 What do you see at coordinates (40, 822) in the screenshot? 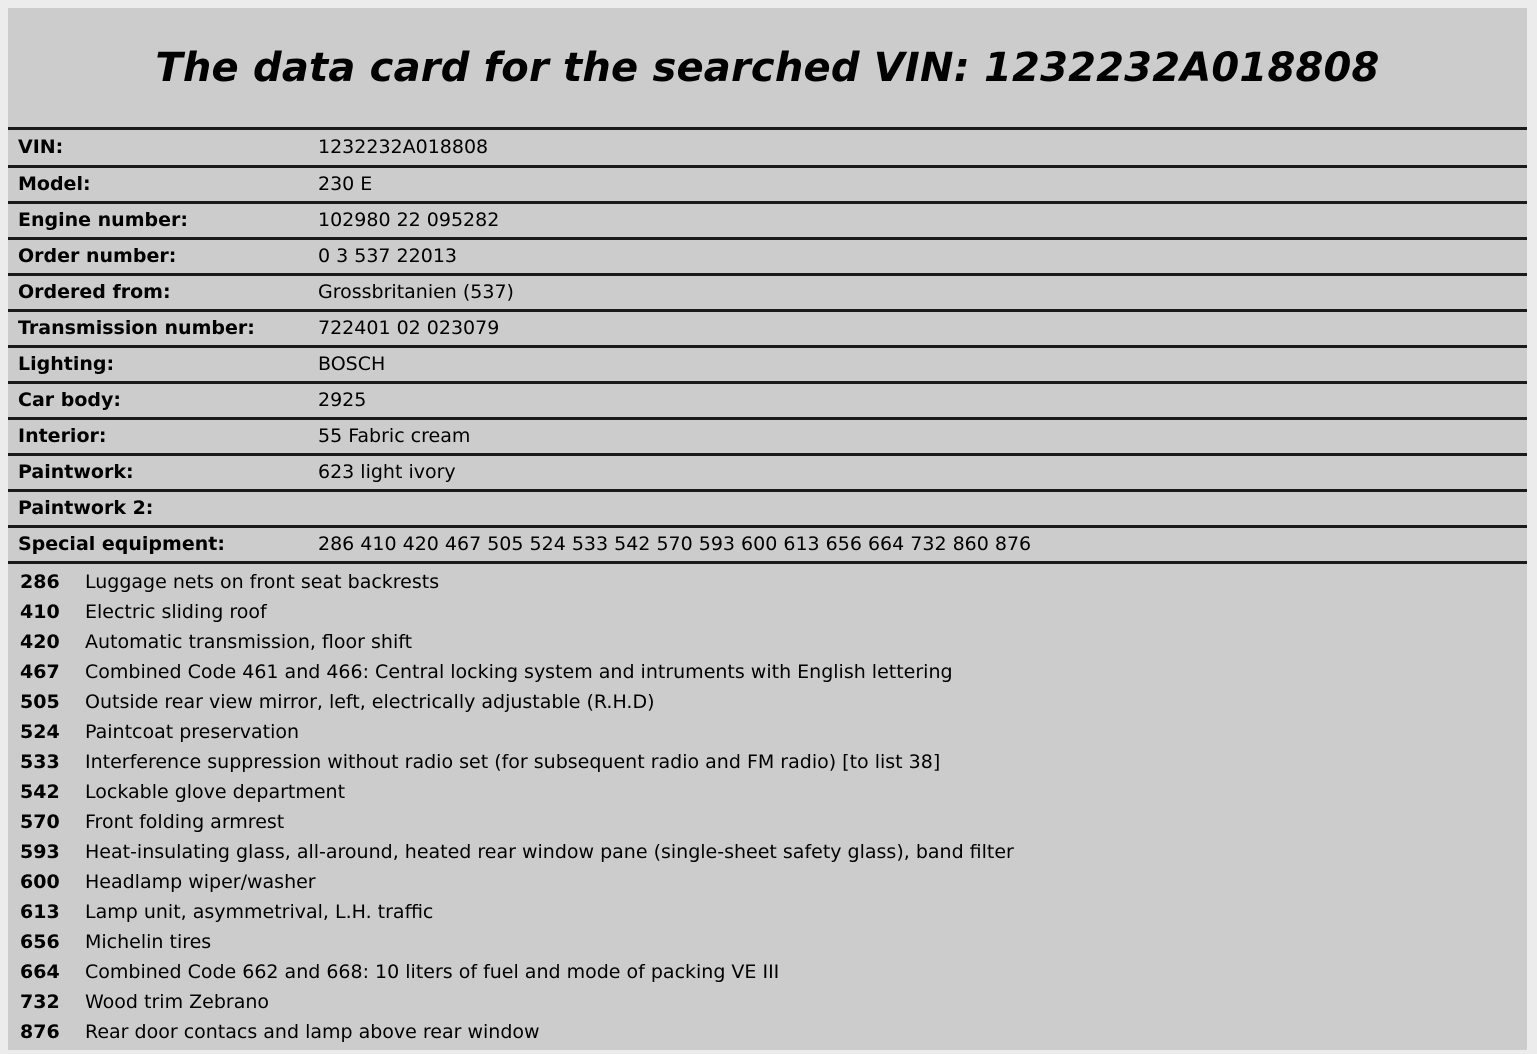
I see `equipment-code: 570` at bounding box center [40, 822].